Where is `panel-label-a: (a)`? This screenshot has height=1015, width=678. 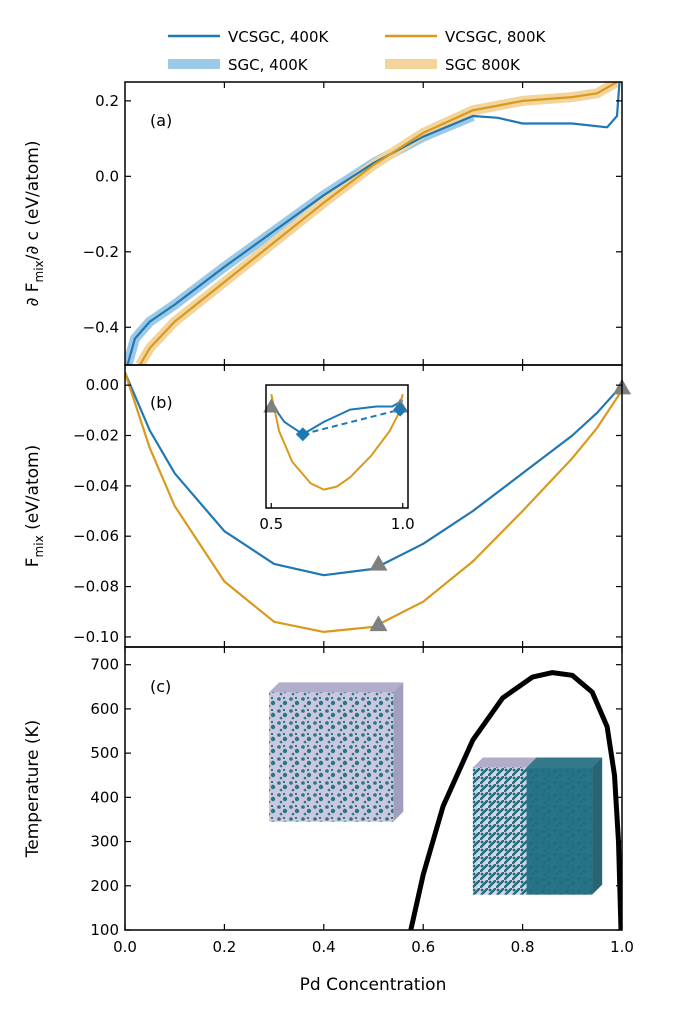 panel-label-a: (a) is located at coordinates (161, 120).